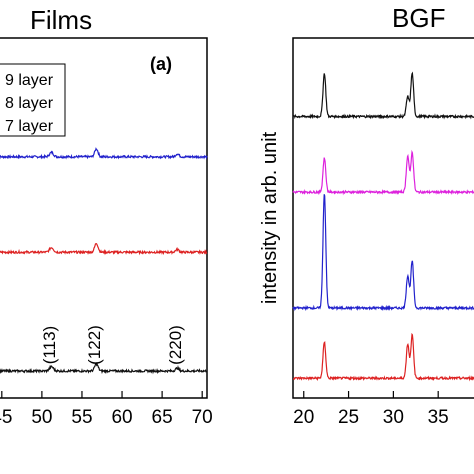  What do you see at coordinates (121, 417) in the screenshot?
I see `films-x-tick-label-3: 60` at bounding box center [121, 417].